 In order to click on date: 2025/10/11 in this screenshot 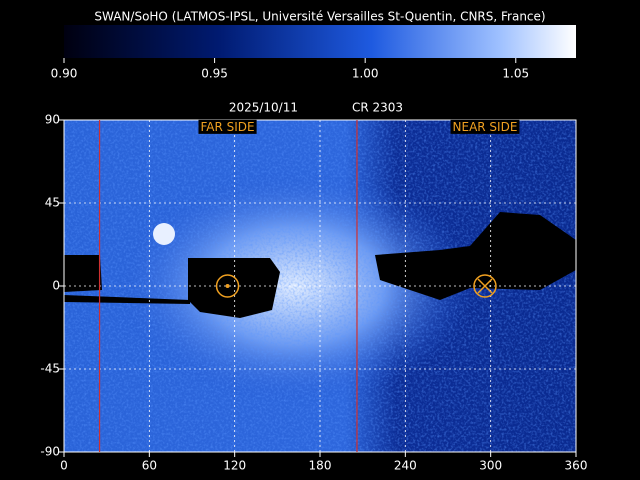, I will do `click(263, 108)`.